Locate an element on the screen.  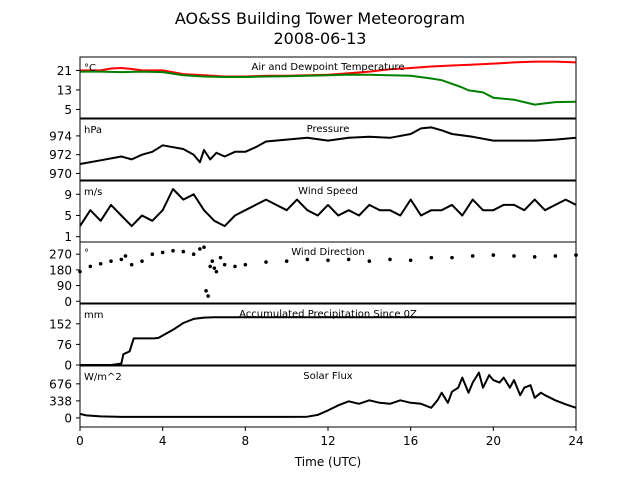
y-tick-label: 152 is located at coordinates (60, 324).